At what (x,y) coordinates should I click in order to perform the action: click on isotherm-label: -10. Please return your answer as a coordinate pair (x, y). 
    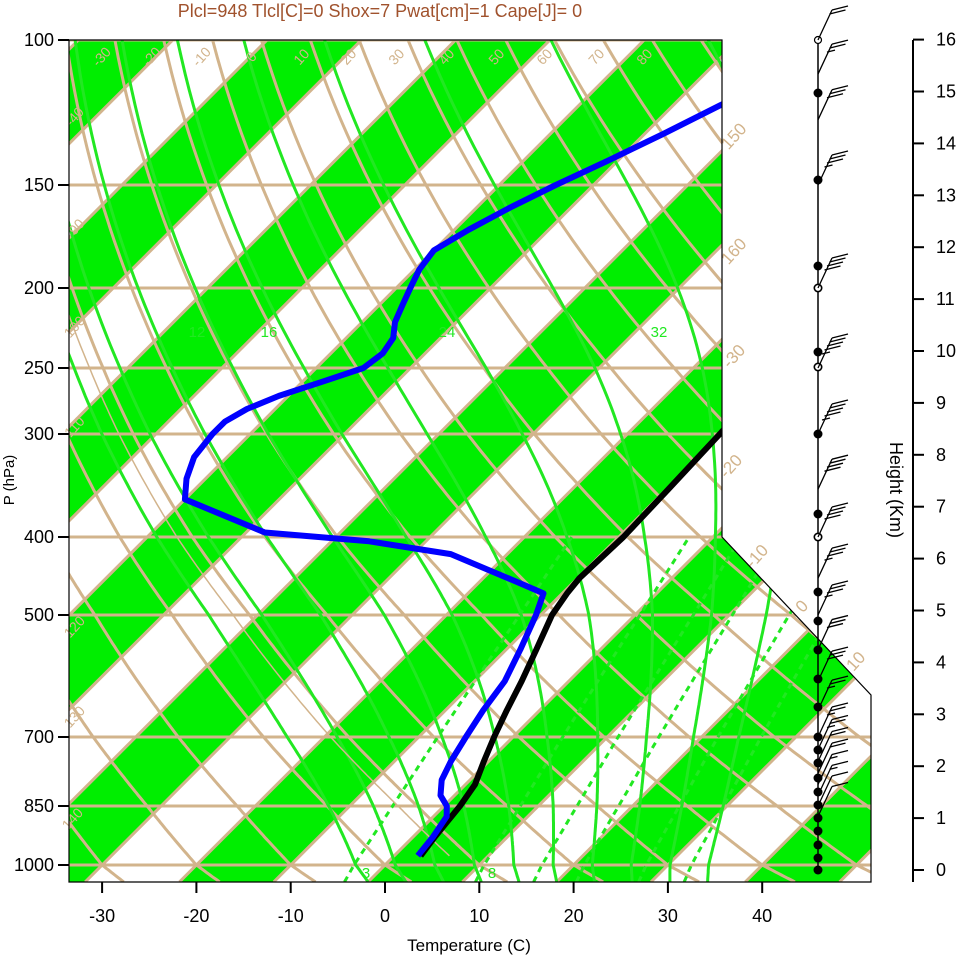
    Looking at the image, I should click on (202, 57).